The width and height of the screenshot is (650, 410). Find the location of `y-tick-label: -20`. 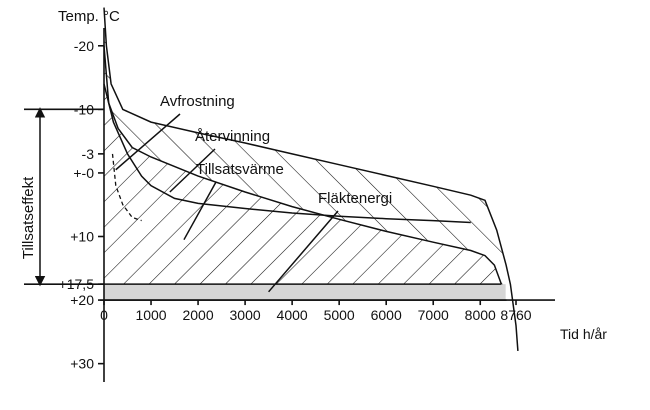

y-tick-label: -20 is located at coordinates (84, 46).